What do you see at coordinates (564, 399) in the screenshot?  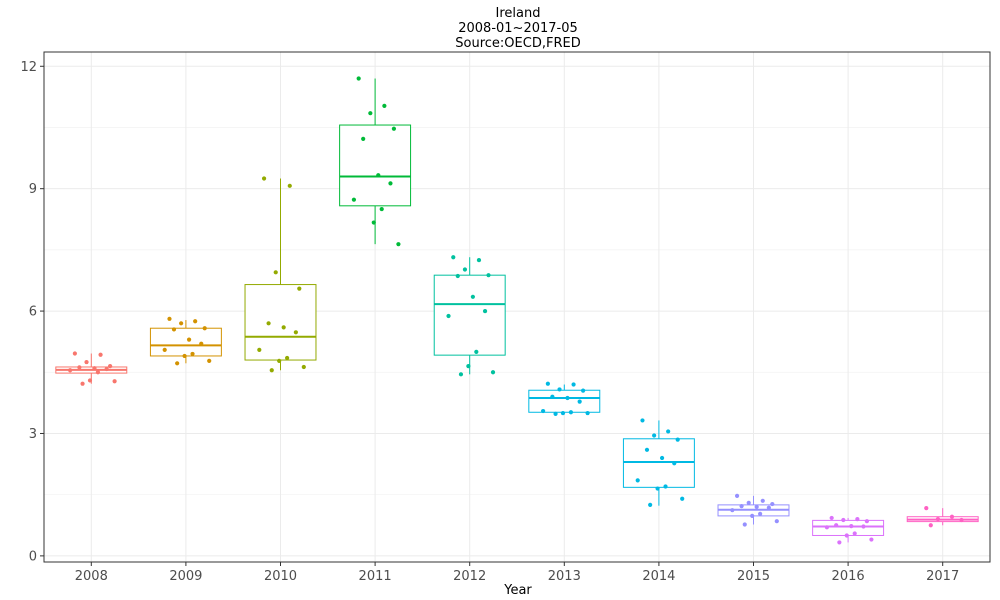 I see `box-2013` at bounding box center [564, 399].